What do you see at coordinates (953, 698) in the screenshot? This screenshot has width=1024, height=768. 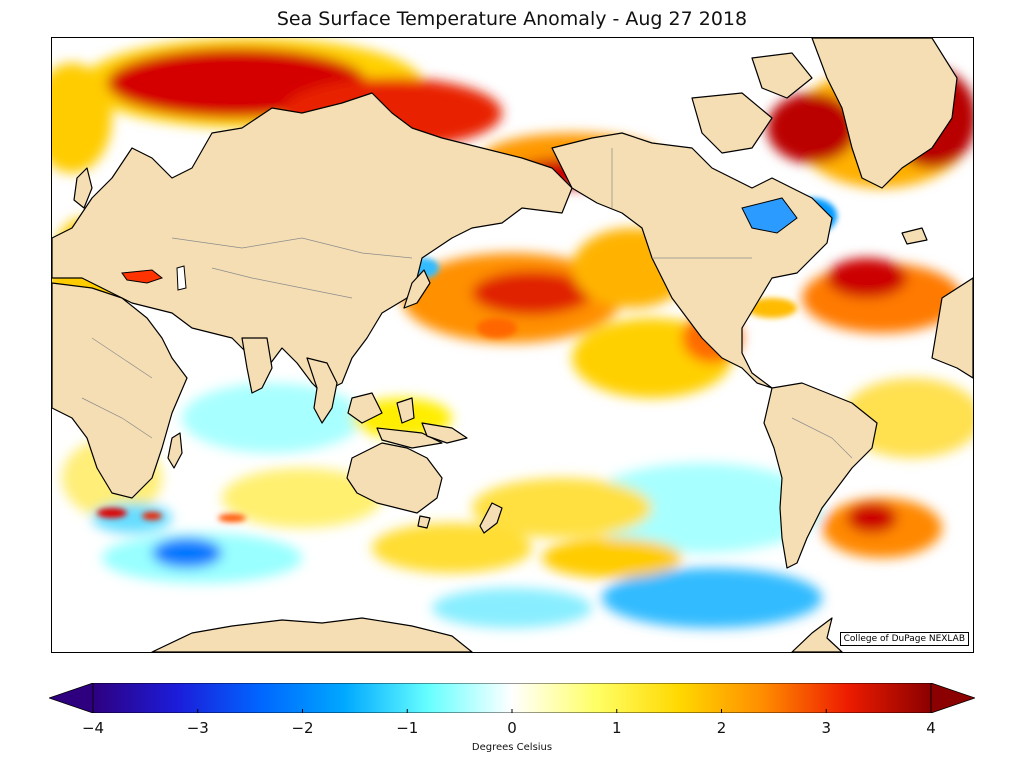 I see `colorbar-max-arrow` at bounding box center [953, 698].